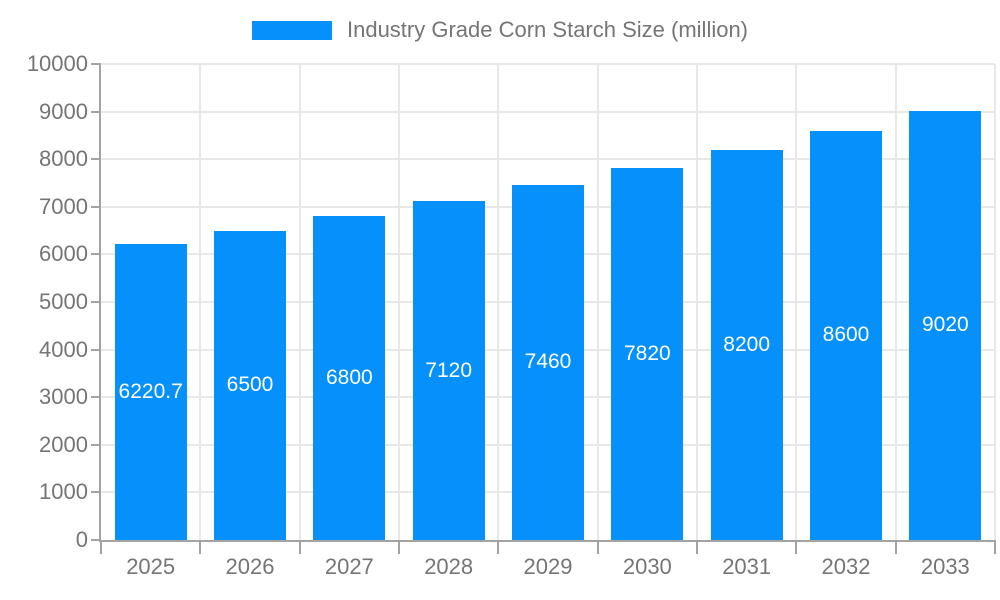 The width and height of the screenshot is (1000, 600). Describe the element at coordinates (449, 566) in the screenshot. I see `x-axis-label: 2028` at that location.